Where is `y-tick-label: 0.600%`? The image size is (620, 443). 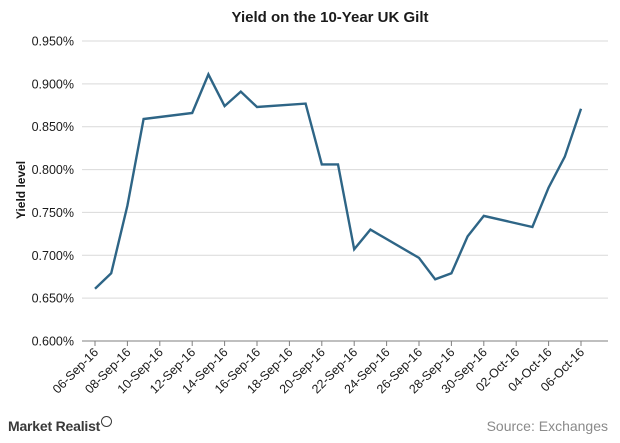 y-tick-label: 0.600% is located at coordinates (53, 342).